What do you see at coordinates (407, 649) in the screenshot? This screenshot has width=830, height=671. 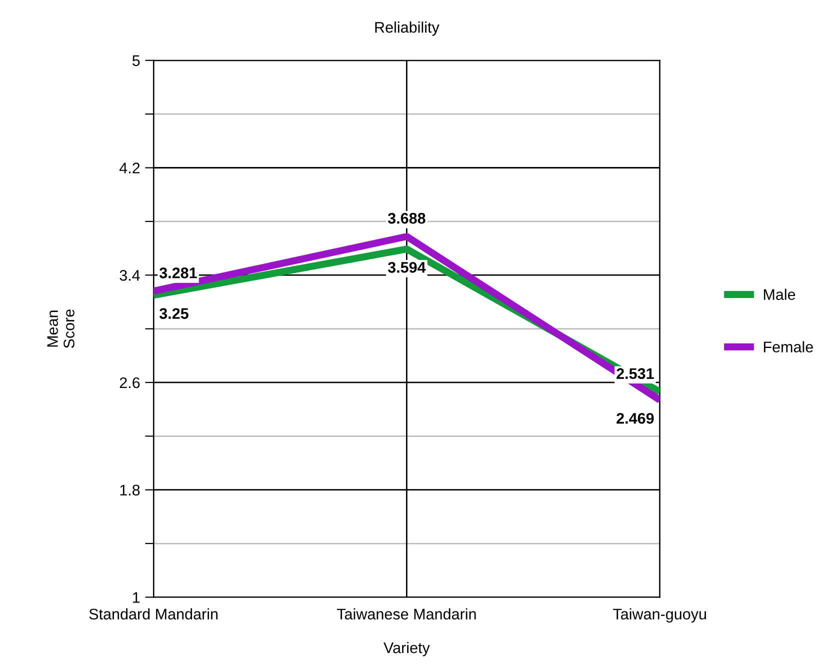 I see `x-axis-title: Variety` at bounding box center [407, 649].